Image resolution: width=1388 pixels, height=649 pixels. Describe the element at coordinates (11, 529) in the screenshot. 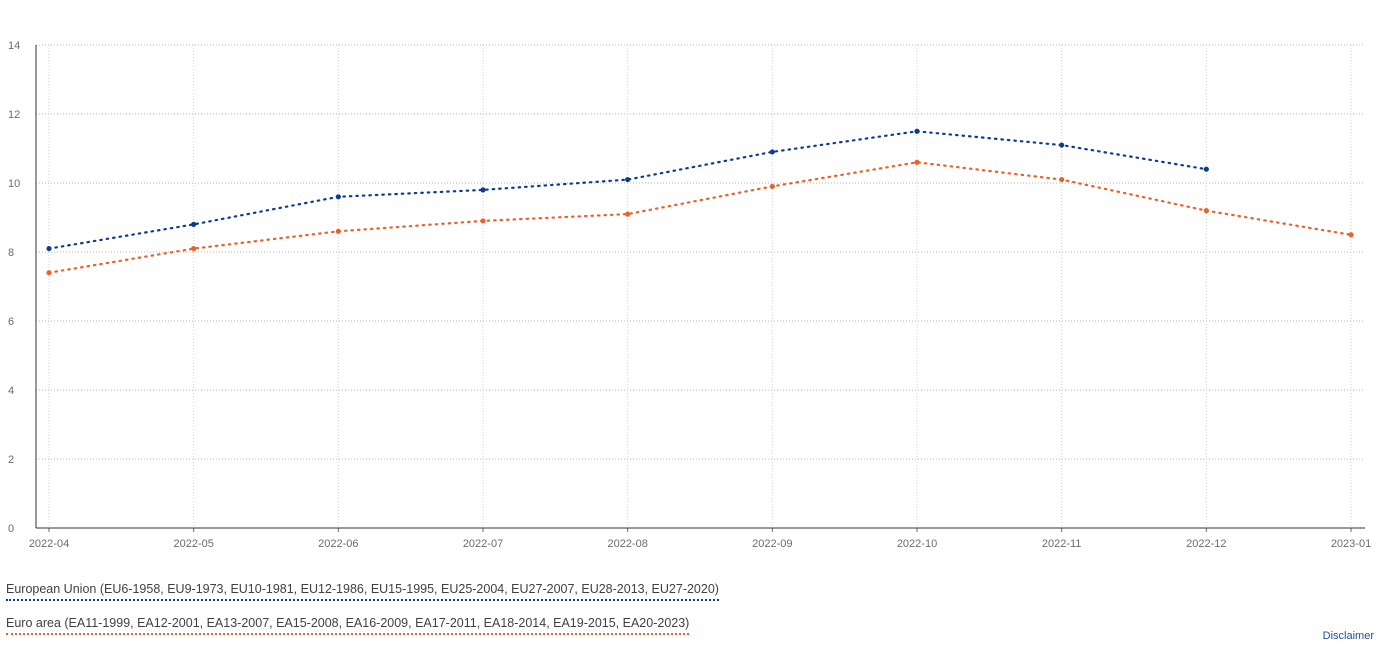

I see `y-tick-label-0: 0` at that location.